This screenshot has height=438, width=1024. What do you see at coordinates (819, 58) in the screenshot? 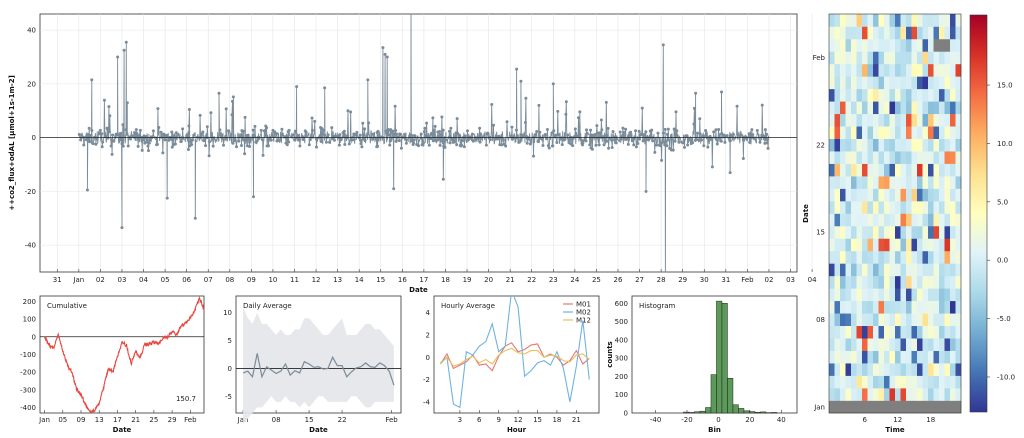
I see `heatmap-y-tick-label: Feb` at bounding box center [819, 58].